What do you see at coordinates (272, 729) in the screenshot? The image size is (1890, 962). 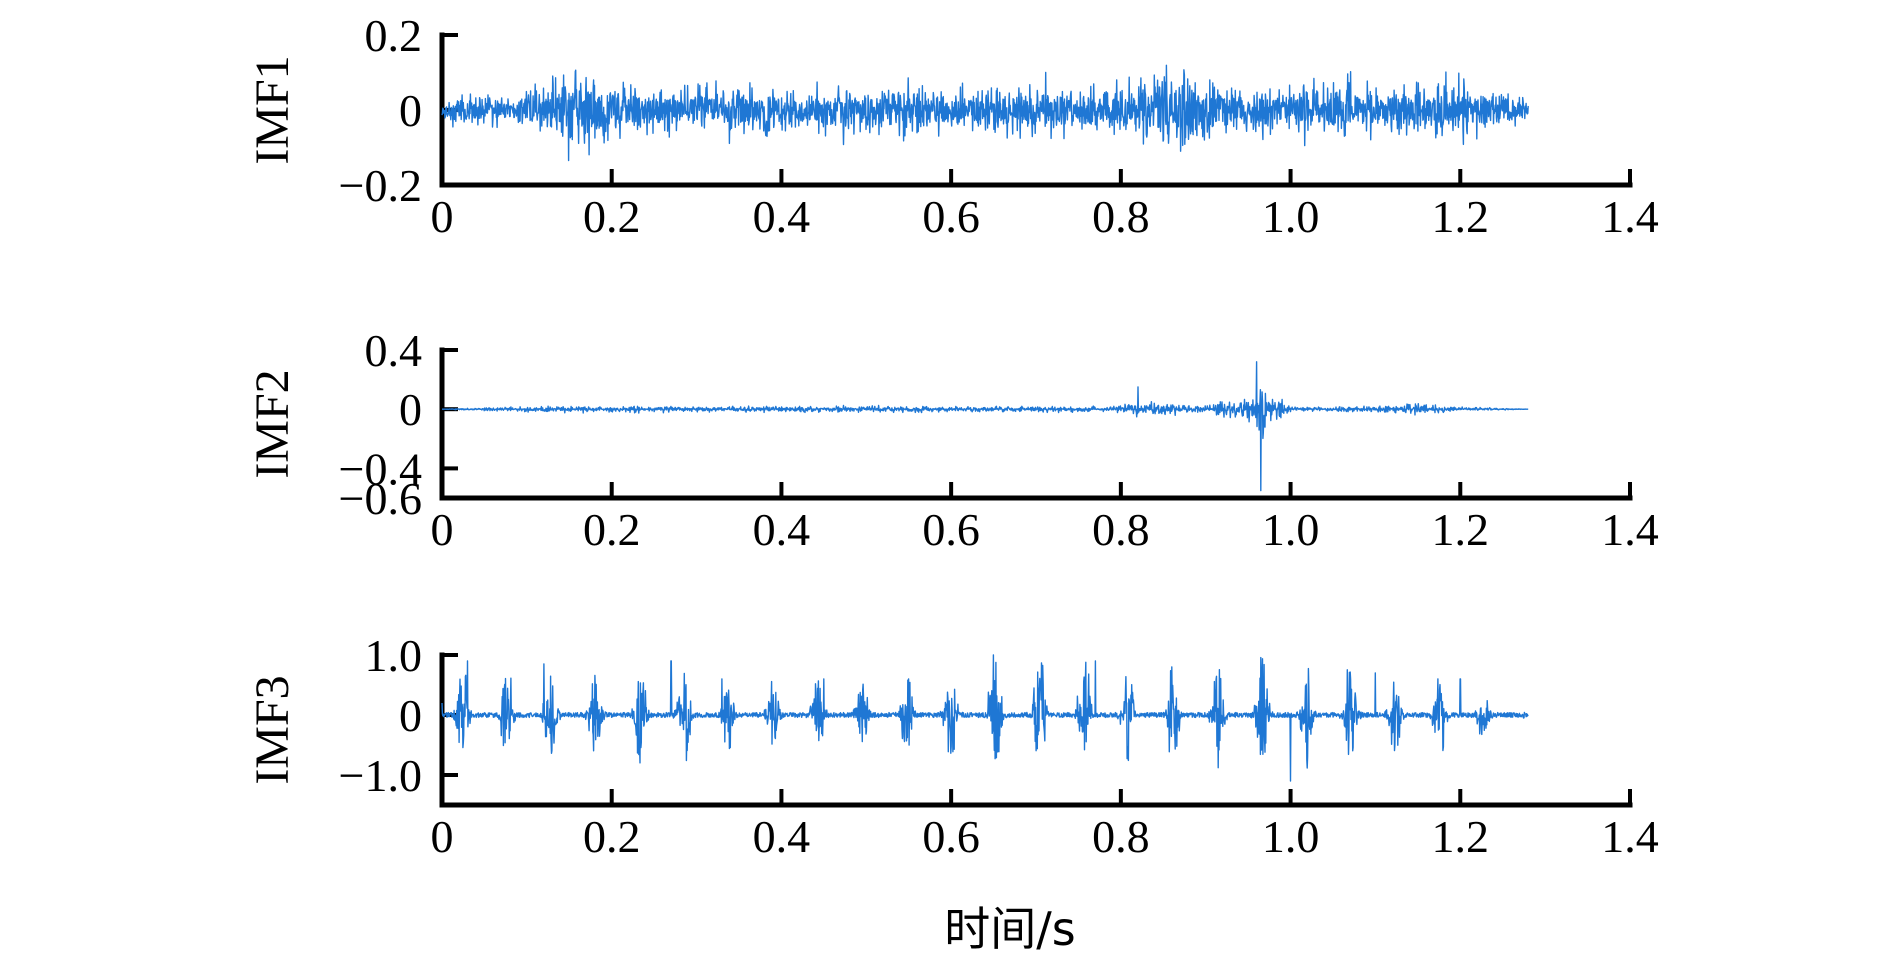 I see `y-axis-title: IMF3` at bounding box center [272, 729].